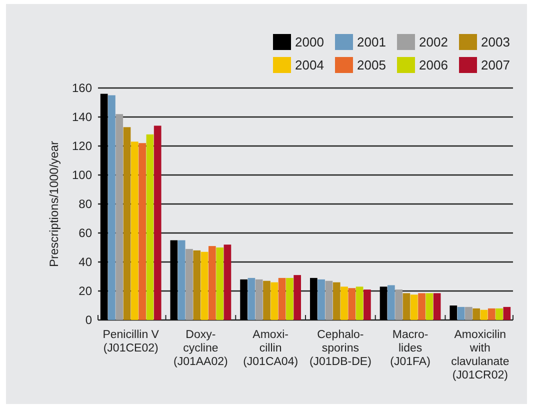  What do you see at coordinates (85, 262) in the screenshot?
I see `y-tick-label: 40` at bounding box center [85, 262].